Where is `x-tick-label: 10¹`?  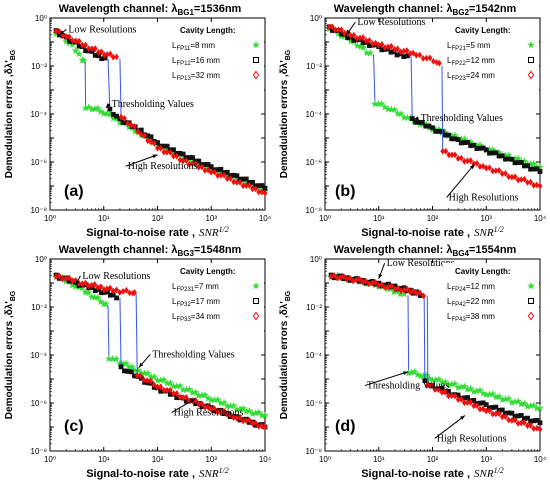 x-tick-label: 10¹ is located at coordinates (104, 459).